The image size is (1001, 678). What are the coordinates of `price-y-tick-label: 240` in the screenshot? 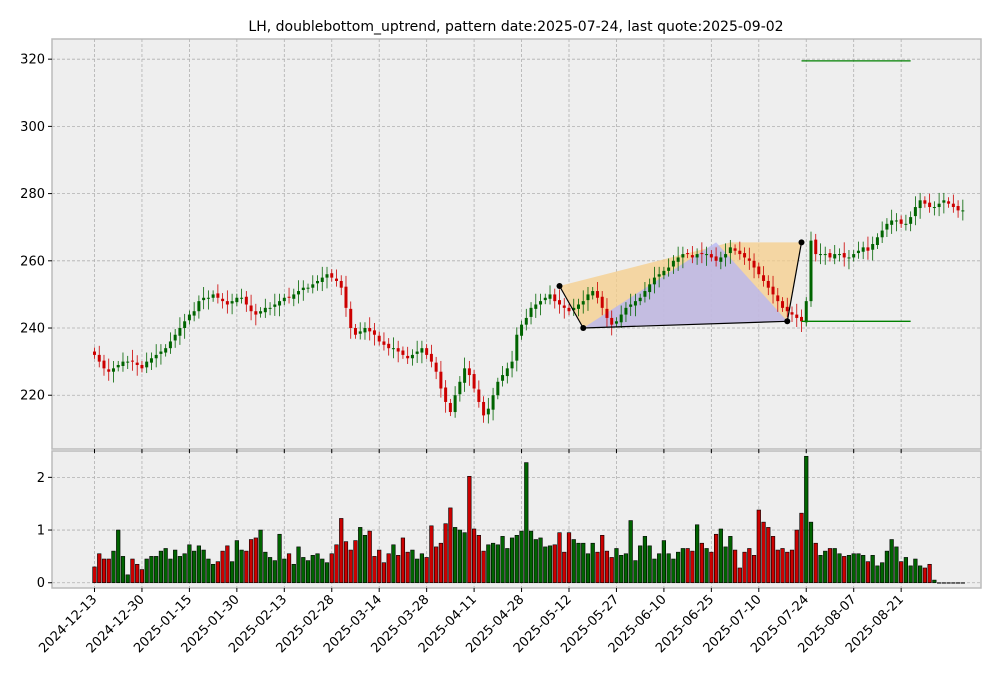 It's located at (32, 329).